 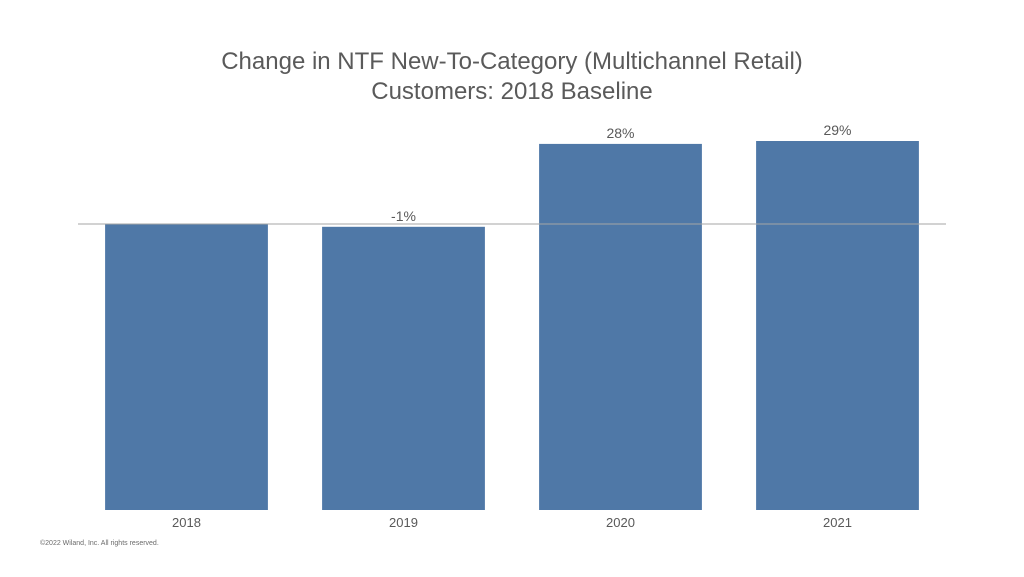 I want to click on x-tick-label-2020: 2020, so click(x=620, y=522).